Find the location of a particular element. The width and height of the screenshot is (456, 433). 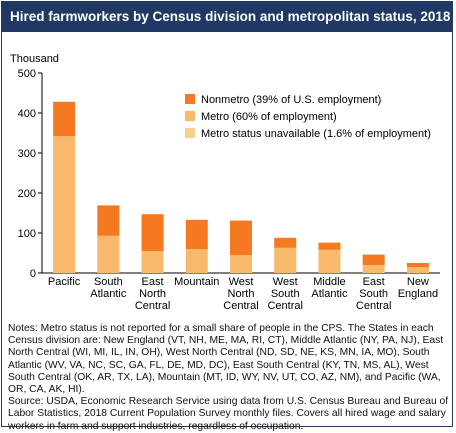

y-tick-label: 0 is located at coordinates (33, 274).